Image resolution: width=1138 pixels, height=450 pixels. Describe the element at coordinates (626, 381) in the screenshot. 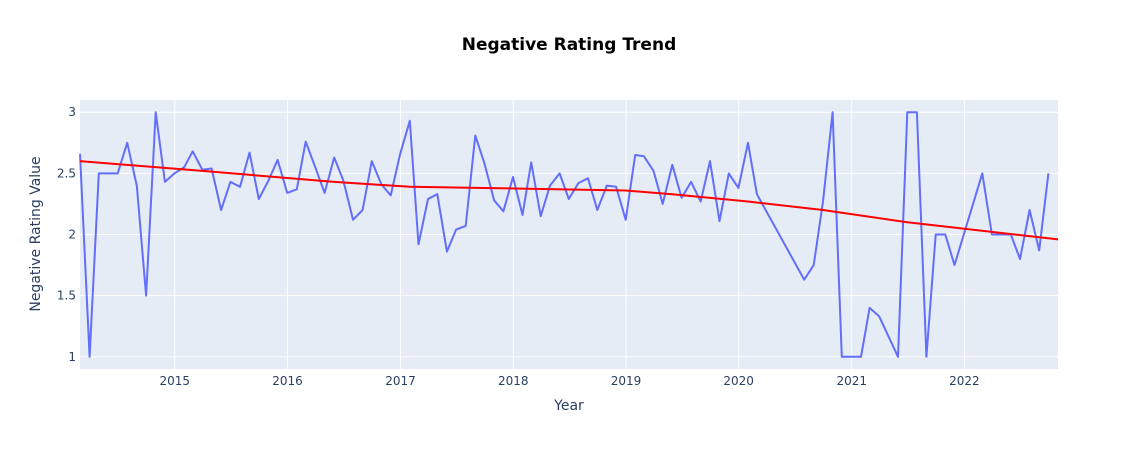

I see `x-tick-label: 2019` at that location.